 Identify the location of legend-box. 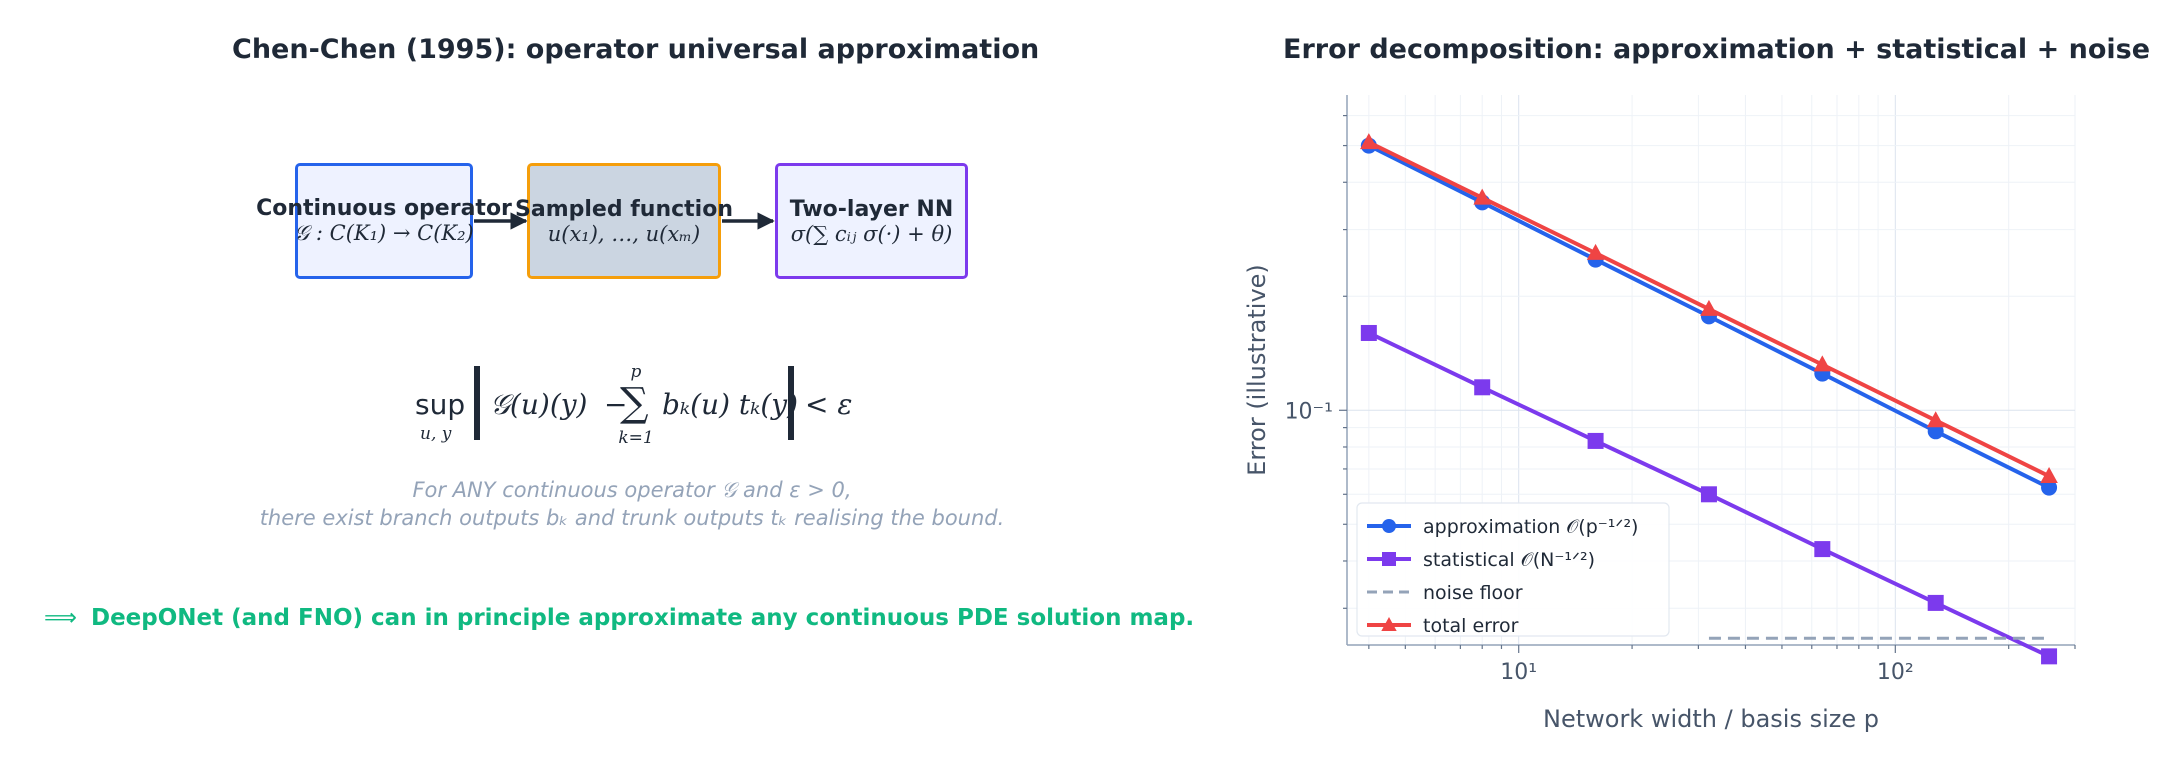
(1513, 569).